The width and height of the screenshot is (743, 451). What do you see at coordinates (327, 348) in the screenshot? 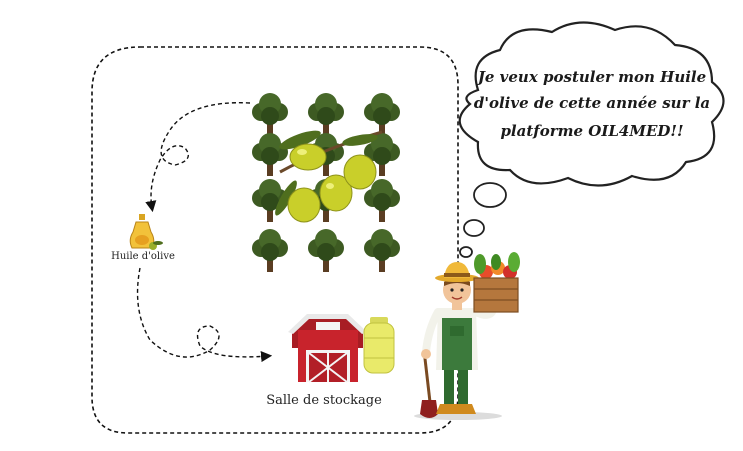
I see `barn-icon` at bounding box center [327, 348].